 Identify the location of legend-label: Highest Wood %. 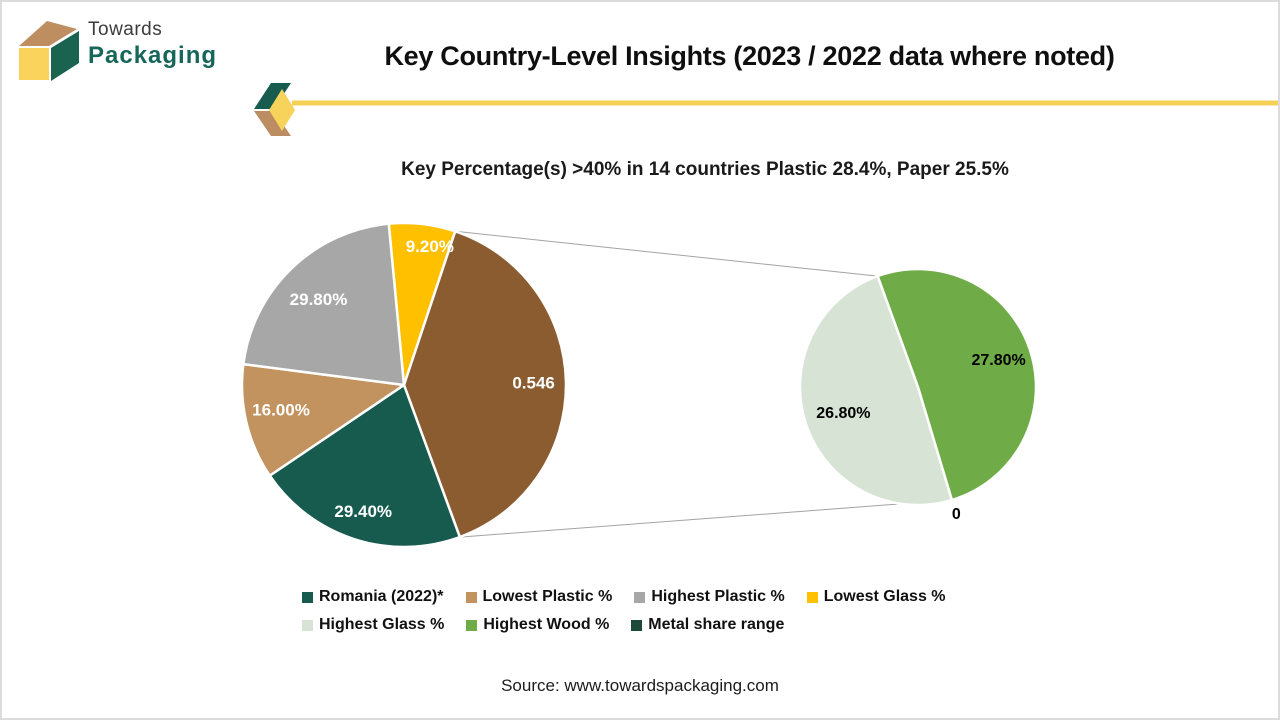
(546, 624).